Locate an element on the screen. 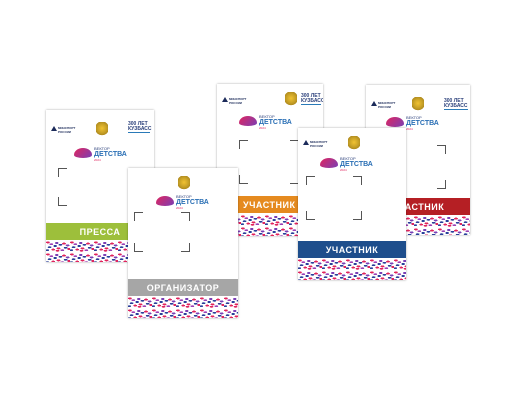  role-band: ПРЕССА is located at coordinates (100, 231).